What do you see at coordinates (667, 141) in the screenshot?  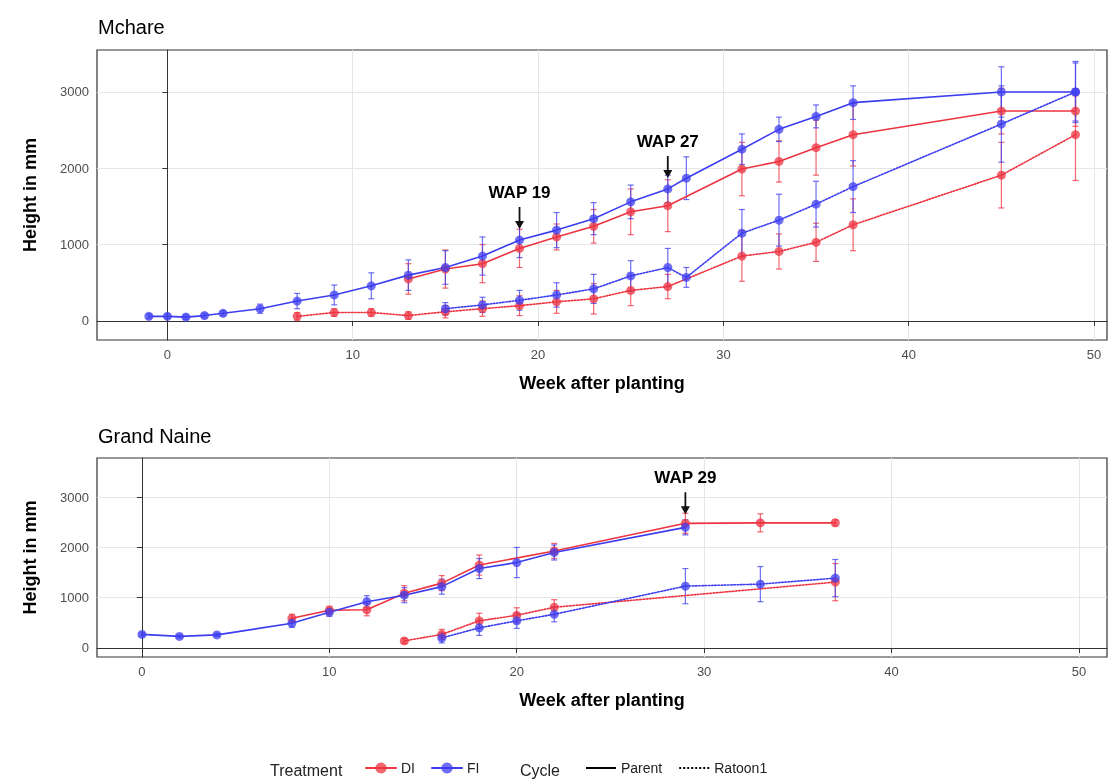 I see `annotation: WAP 27` at bounding box center [667, 141].